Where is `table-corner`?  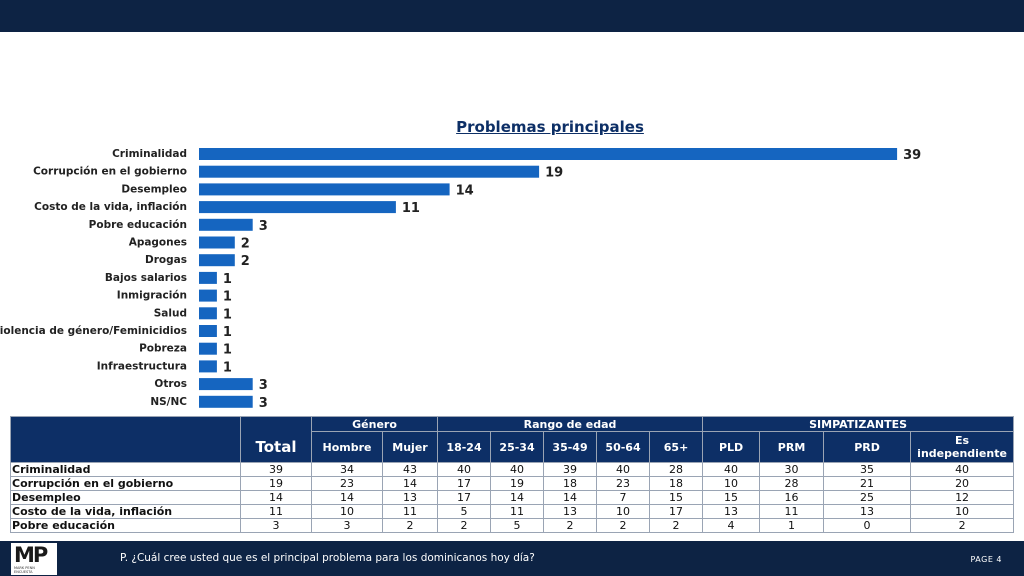 table-corner is located at coordinates (125, 439).